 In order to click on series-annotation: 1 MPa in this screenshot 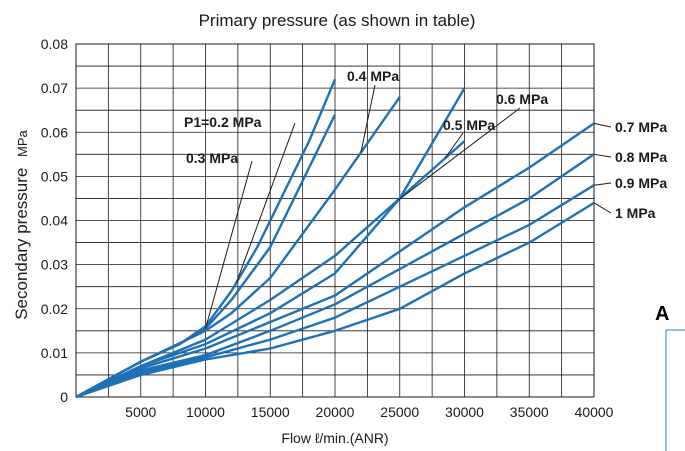, I will do `click(635, 213)`.